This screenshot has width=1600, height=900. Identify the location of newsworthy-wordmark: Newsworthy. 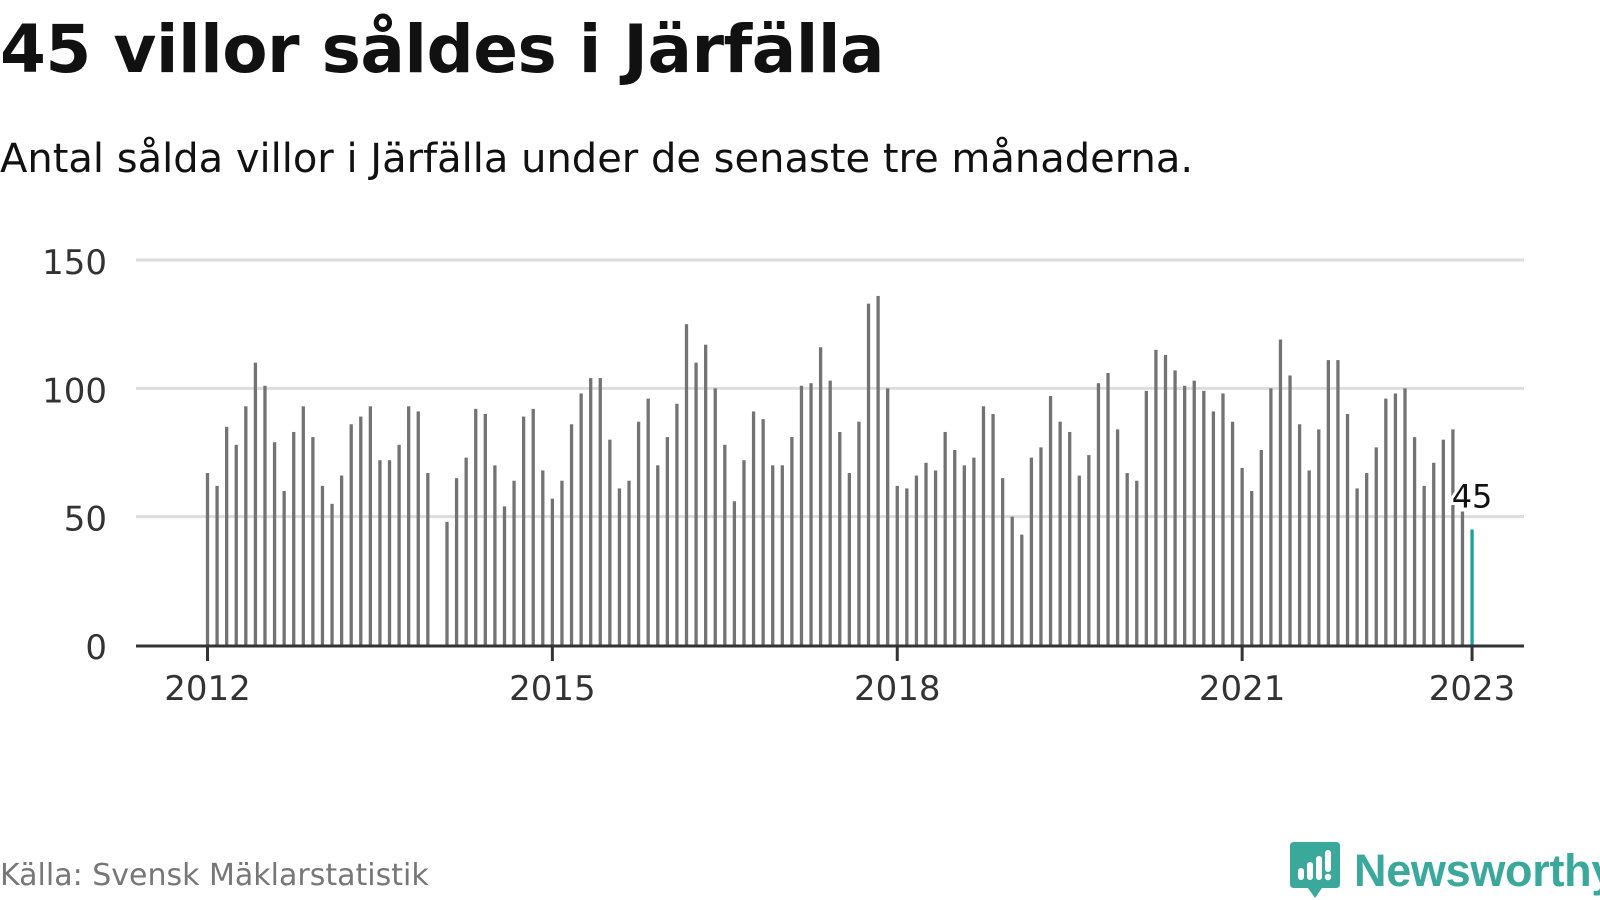
(1477, 870).